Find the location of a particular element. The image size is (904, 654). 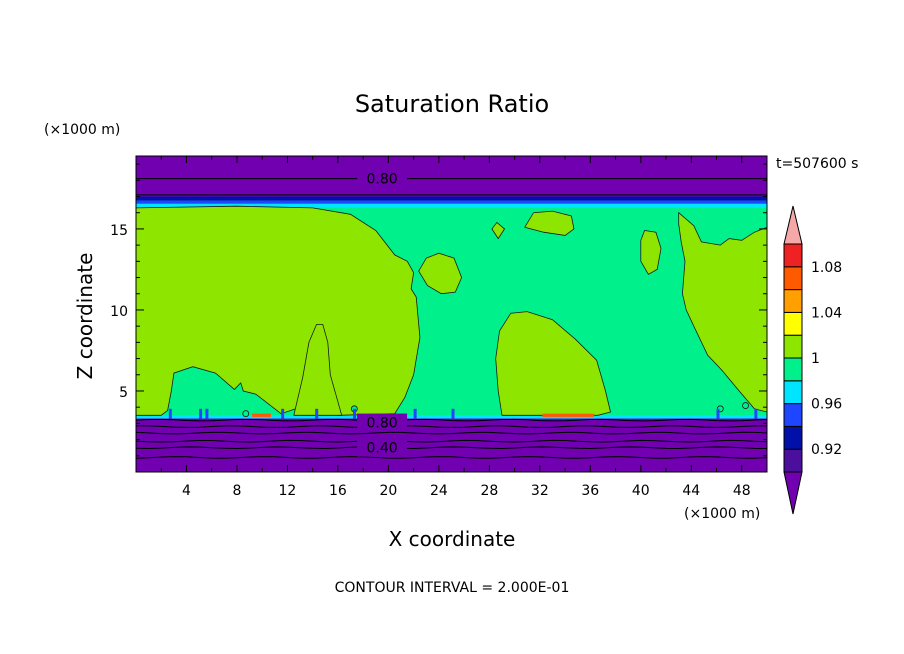

x-tick-label-8: 32 is located at coordinates (540, 491).